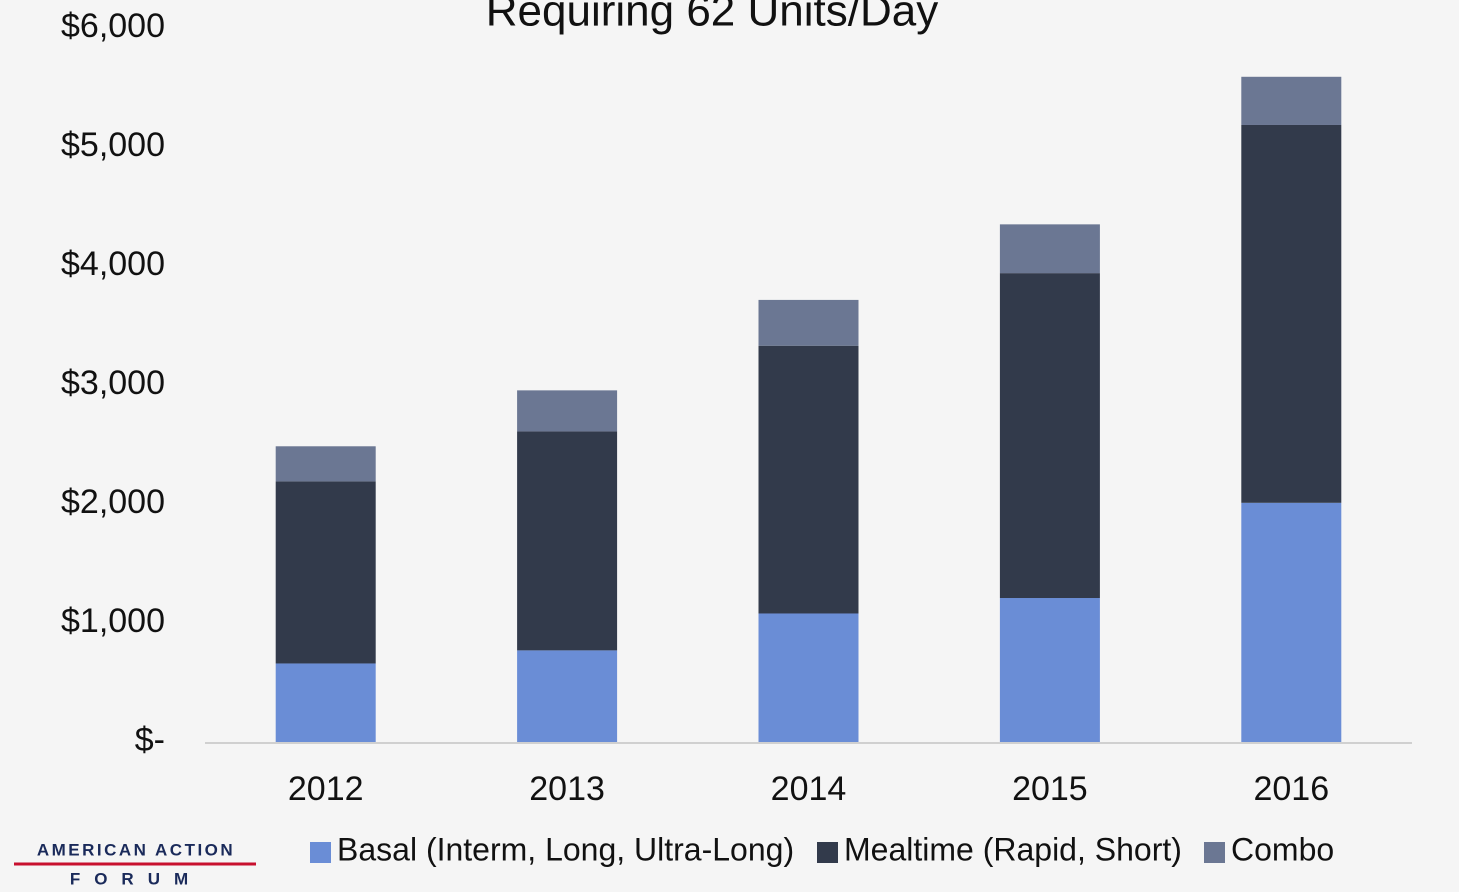 The width and height of the screenshot is (1459, 892). I want to click on chart-title: Requiring 62 Units/Day, so click(712, 18).